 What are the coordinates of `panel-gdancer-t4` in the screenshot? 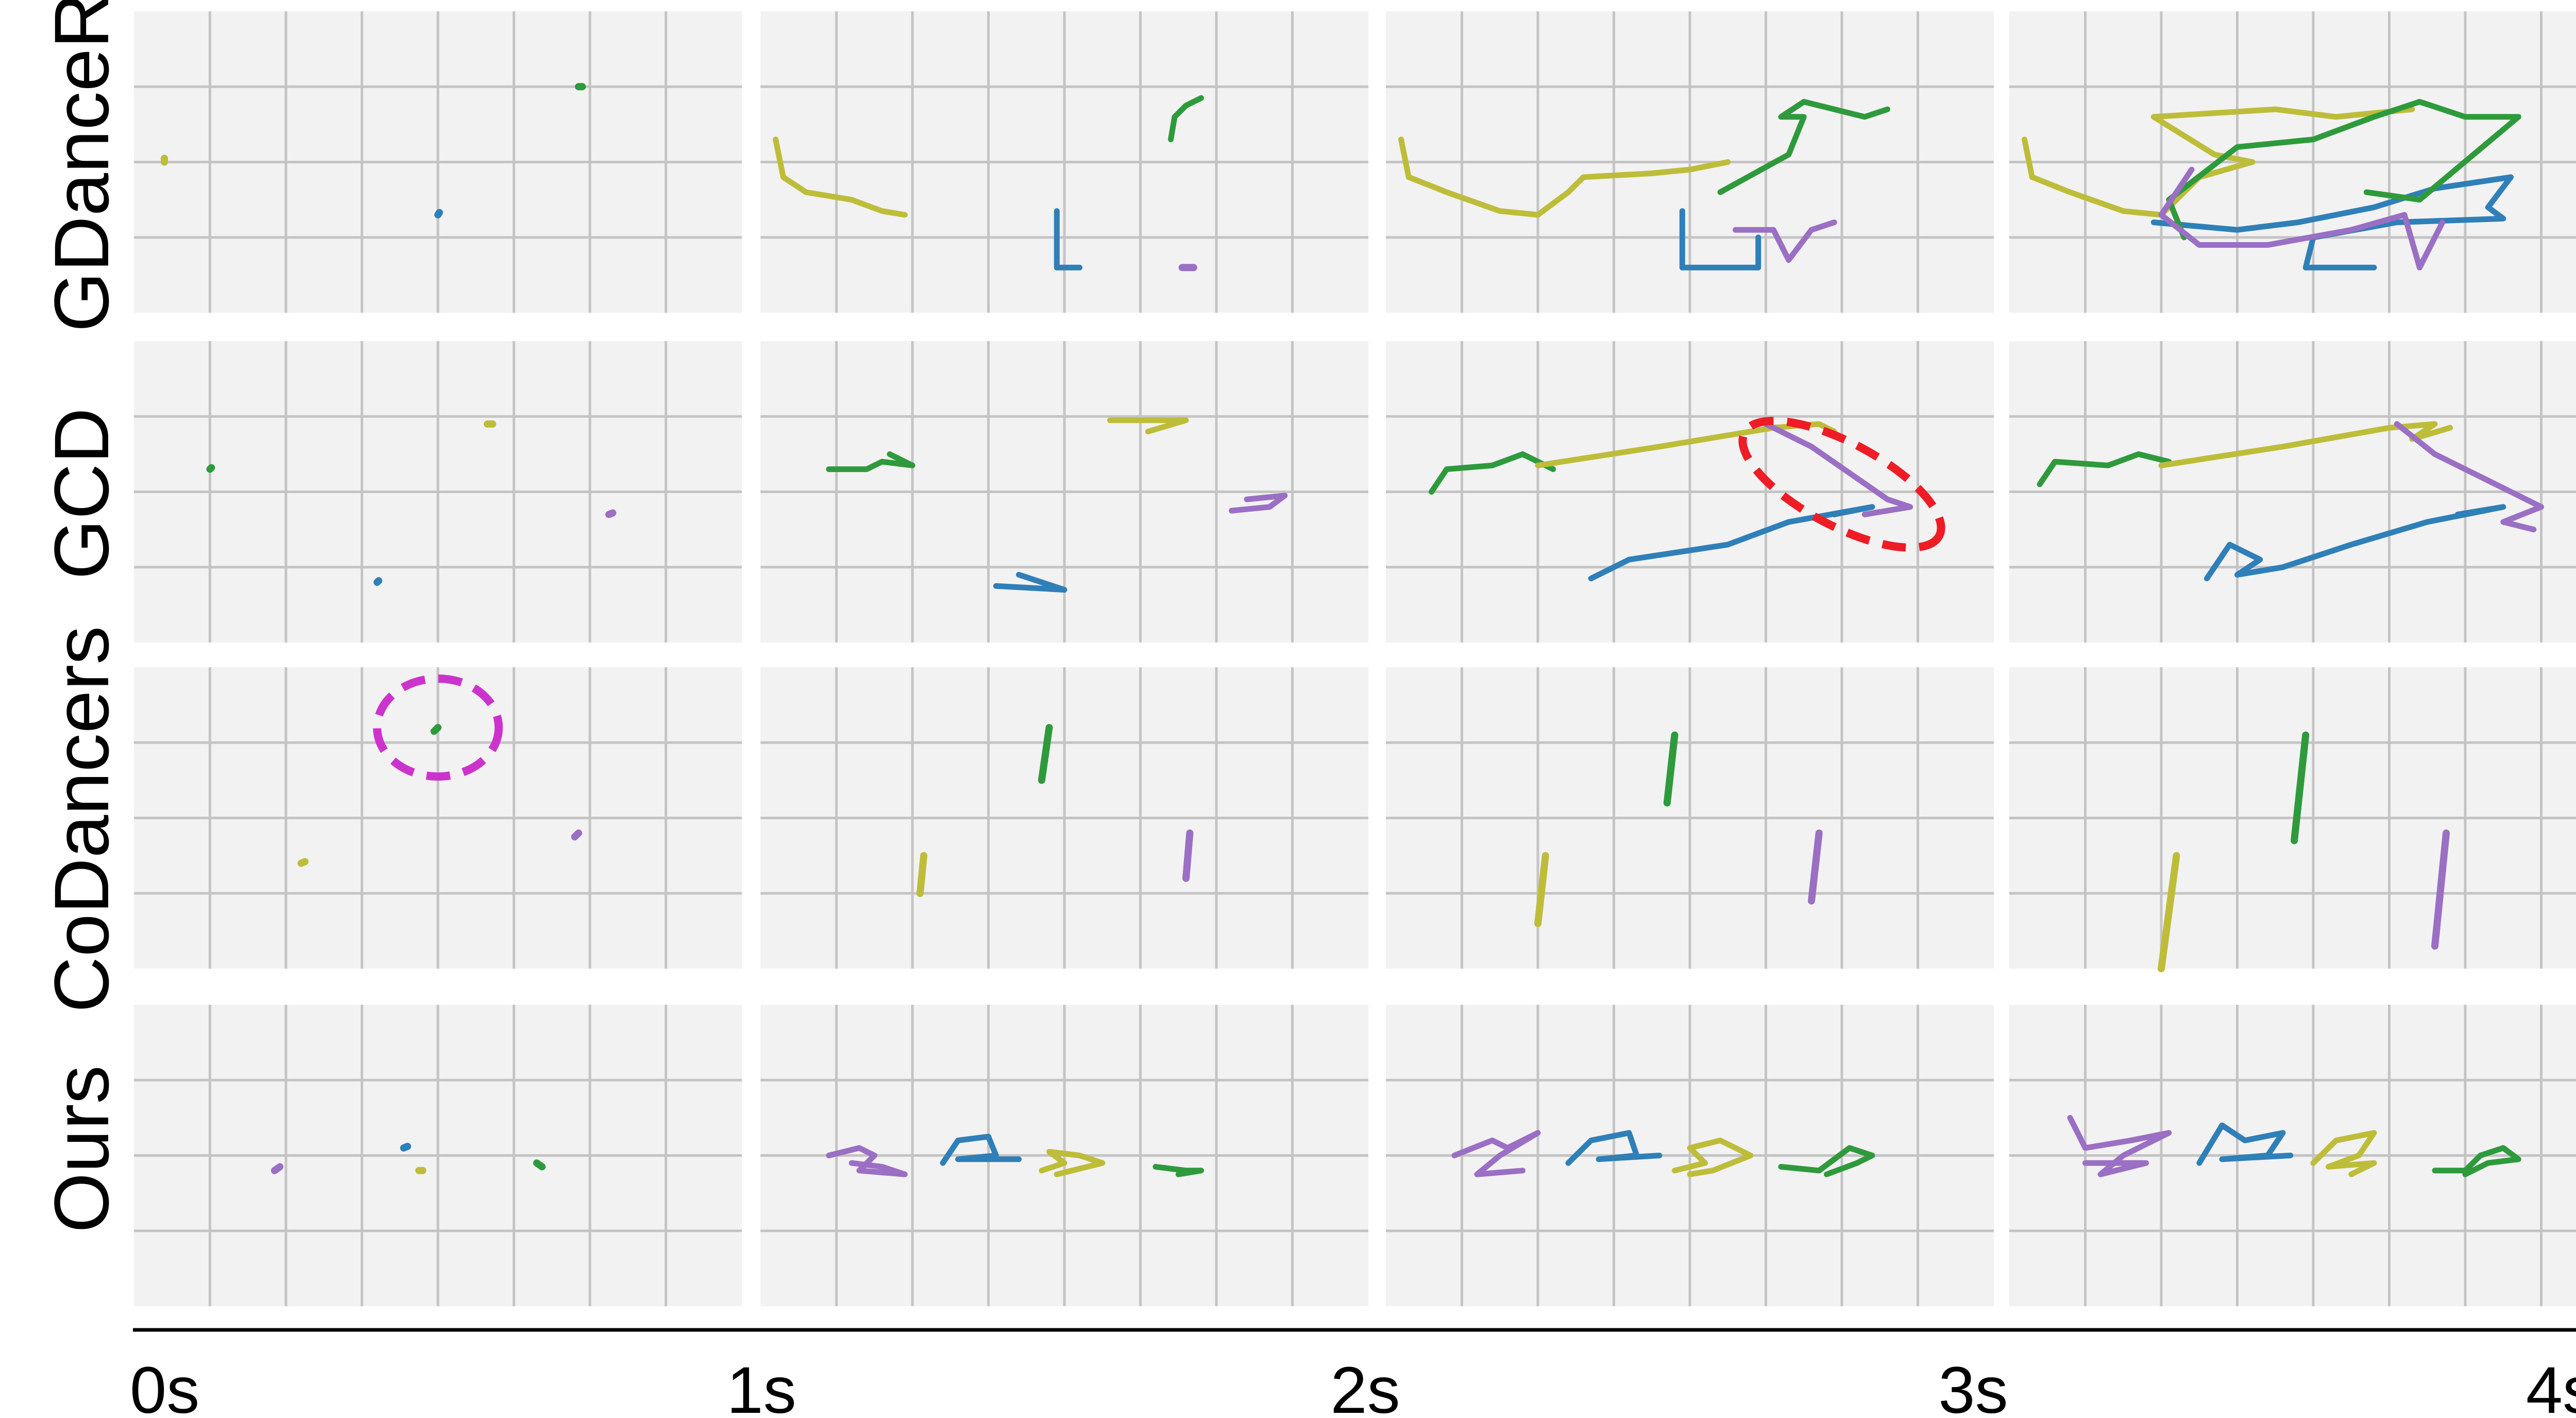 It's located at (2292, 162).